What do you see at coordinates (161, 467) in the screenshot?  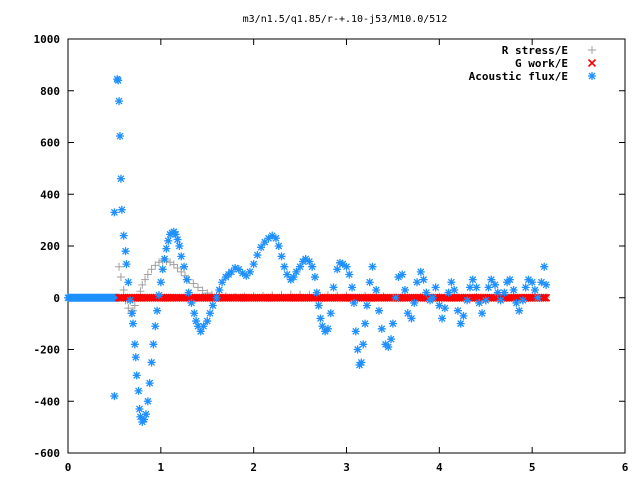 I see `x-tick-label: 1` at bounding box center [161, 467].